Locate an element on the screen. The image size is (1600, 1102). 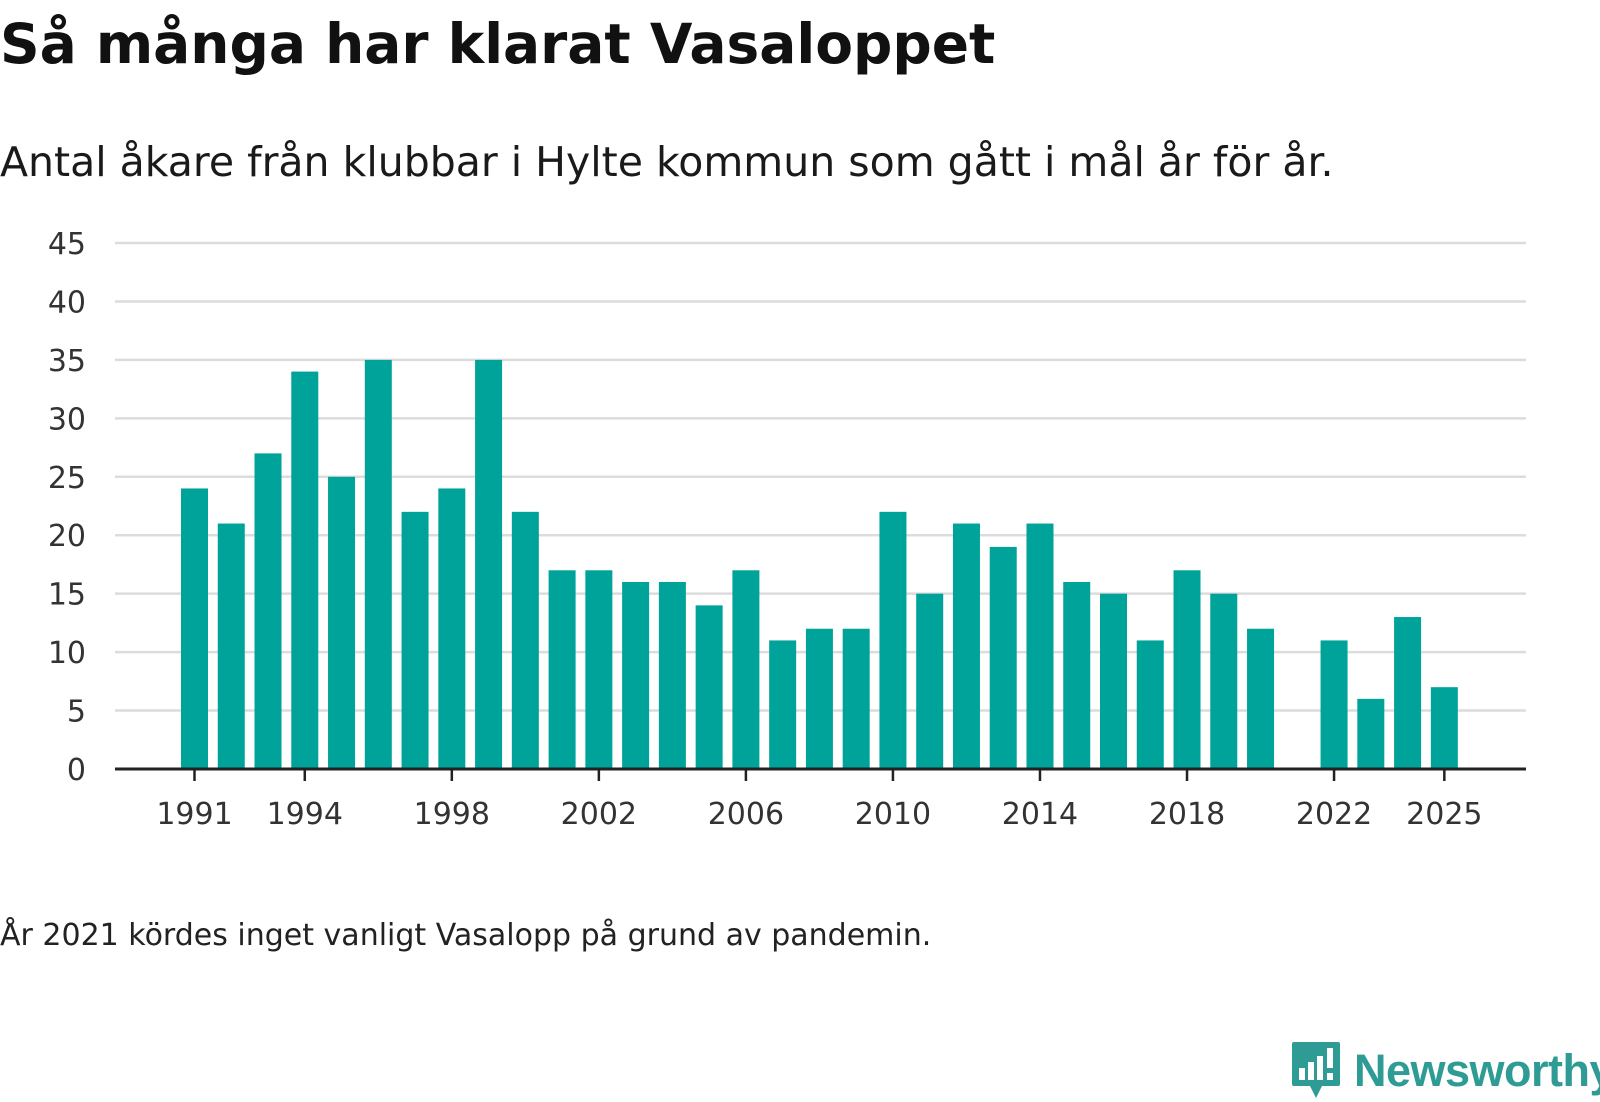
y-tick-label: 30 is located at coordinates (67, 419).